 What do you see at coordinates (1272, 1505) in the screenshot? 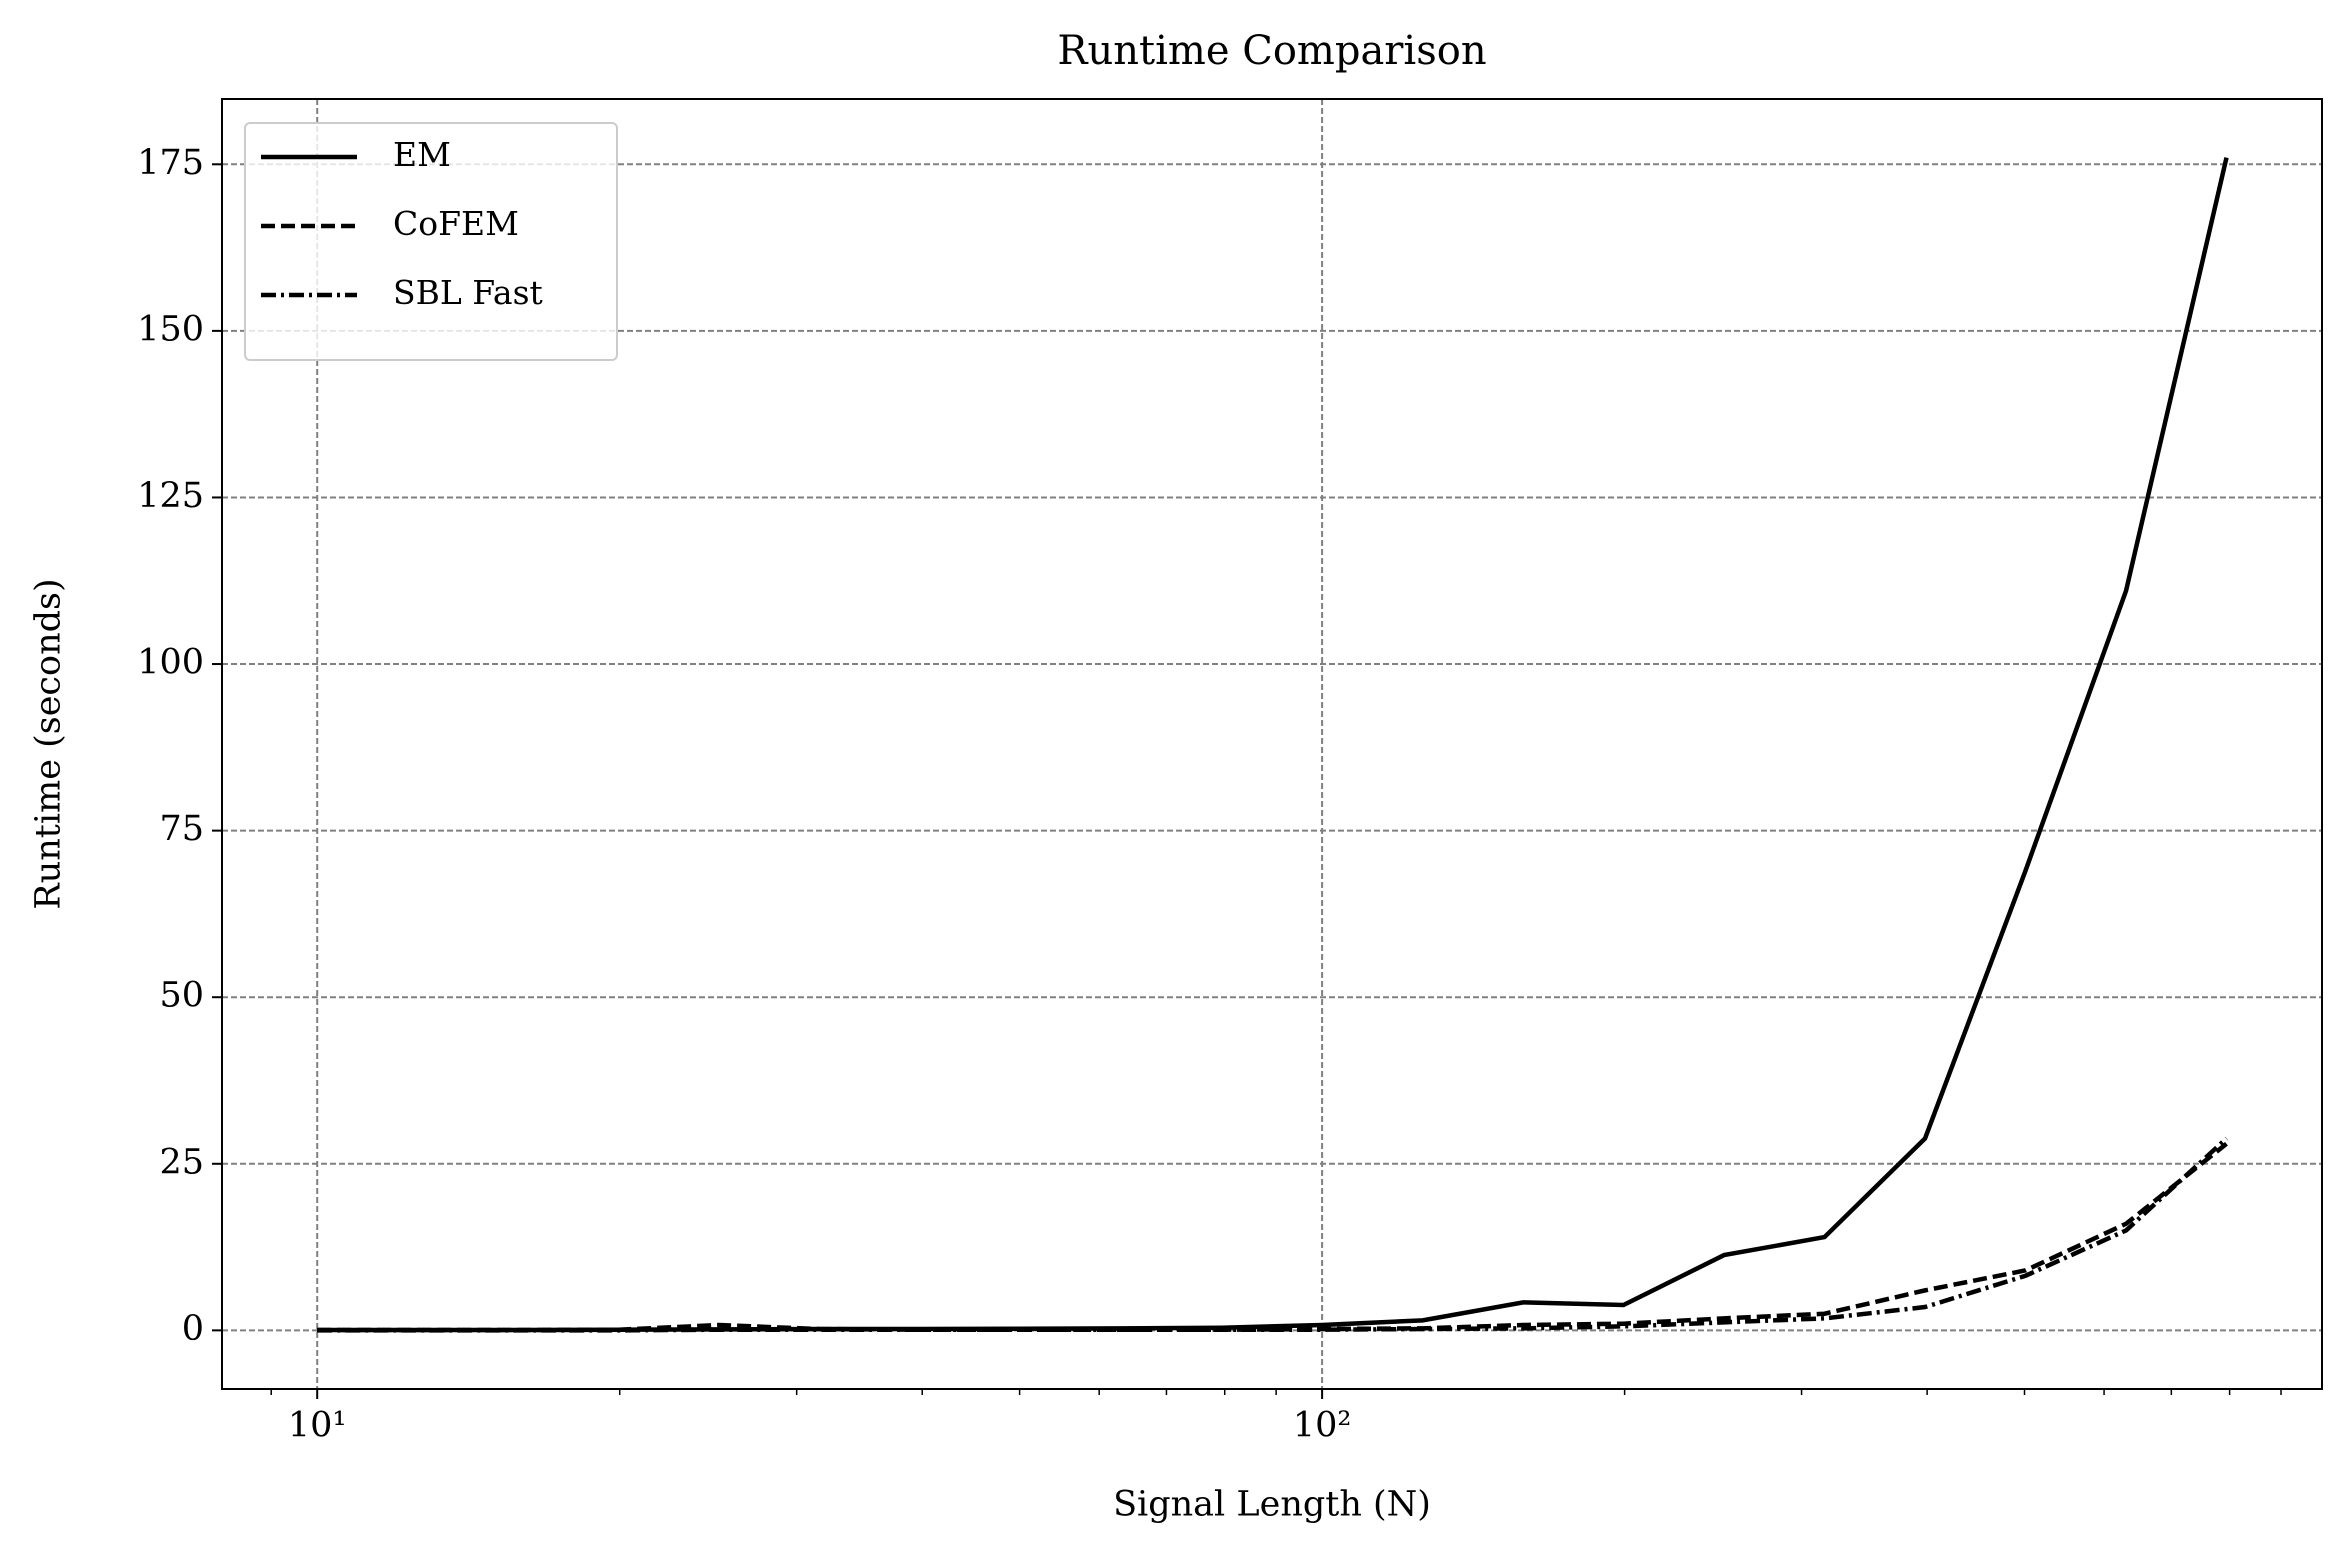
I see `x-axis-label: Signal Length (N)` at bounding box center [1272, 1505].